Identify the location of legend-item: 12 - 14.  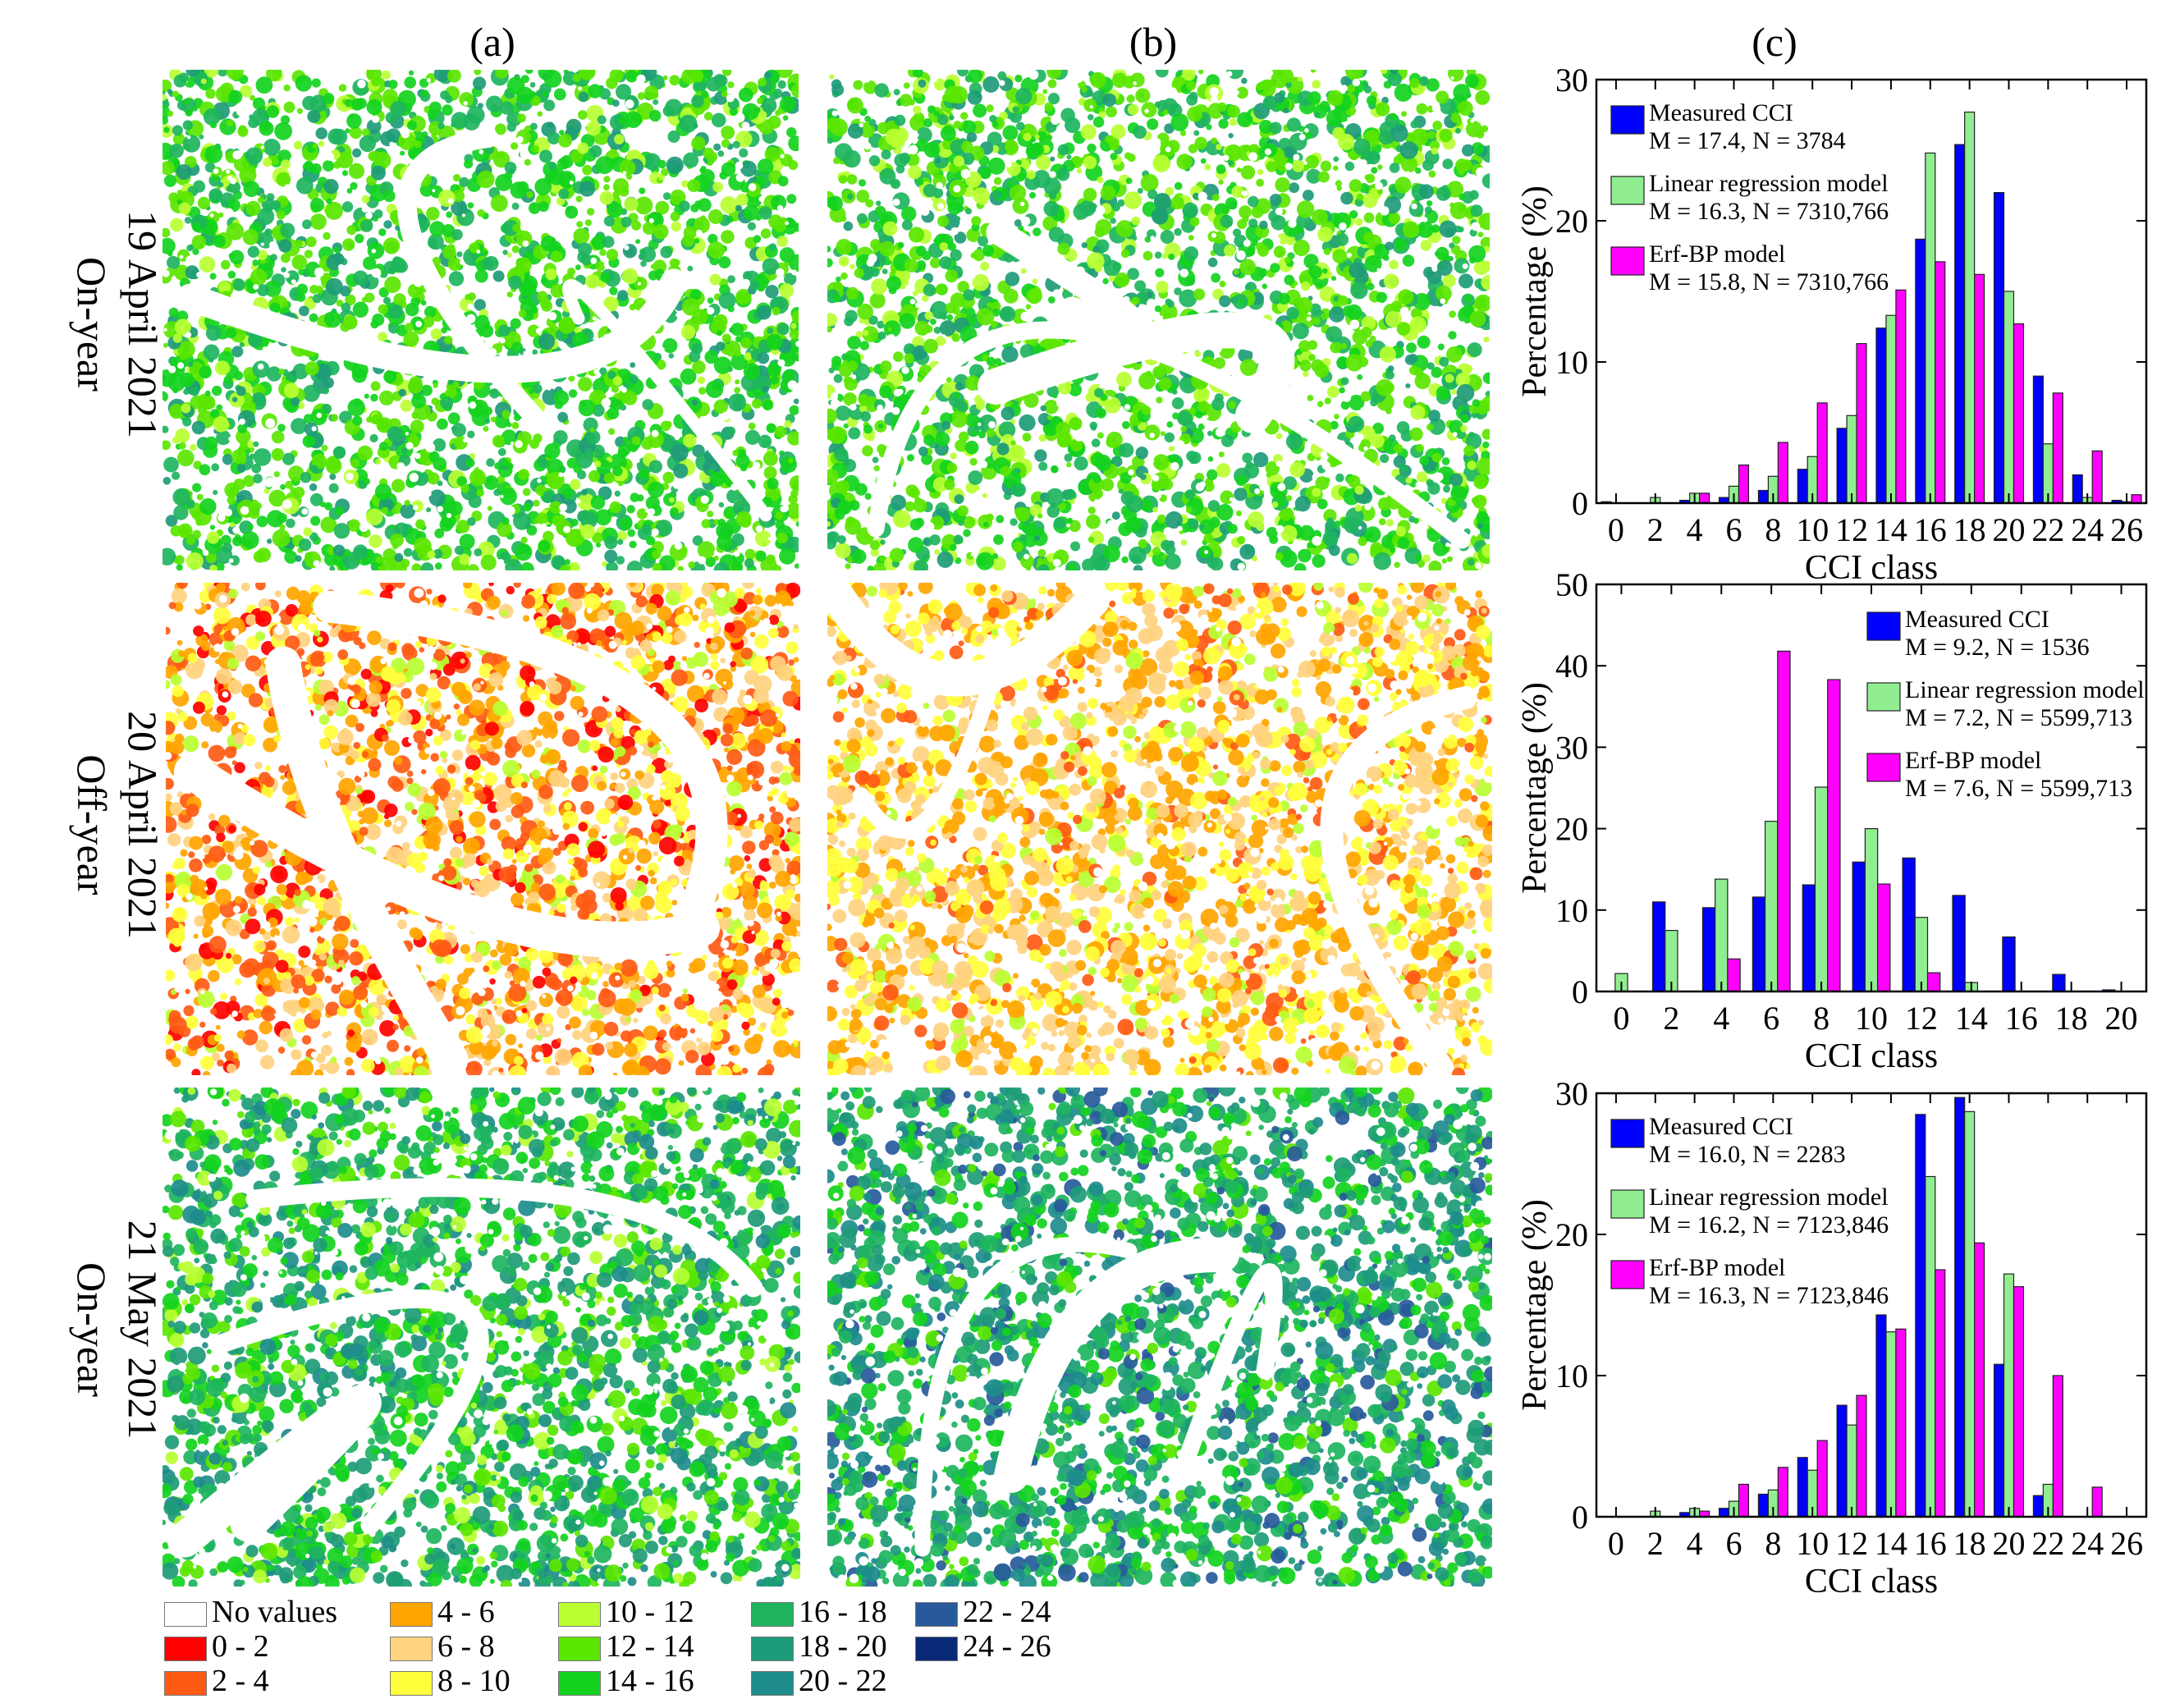
(626, 1647).